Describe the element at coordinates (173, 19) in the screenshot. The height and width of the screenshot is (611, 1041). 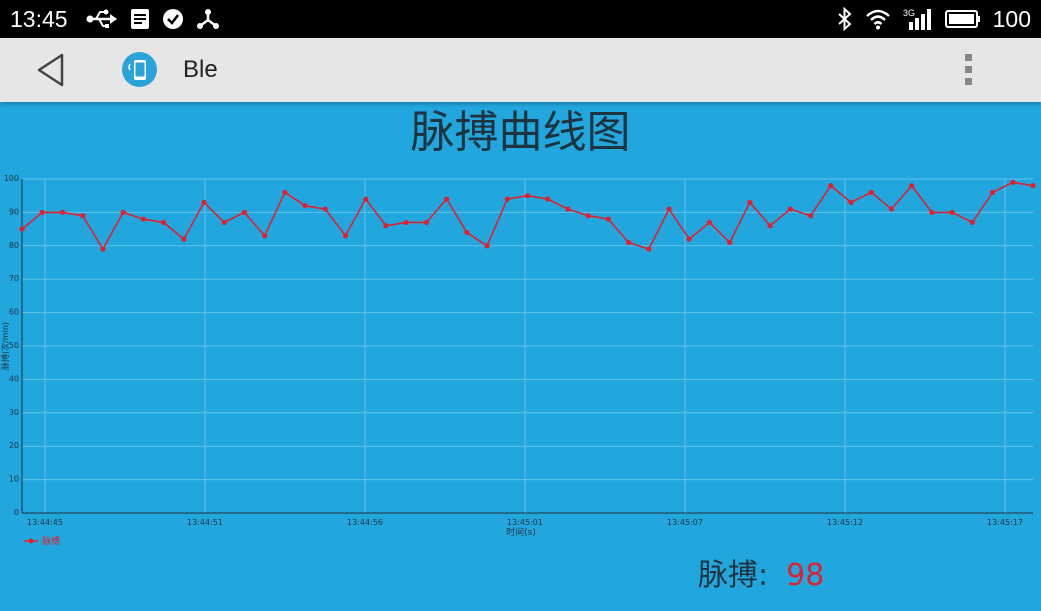
I see `check-circle-icon` at that location.